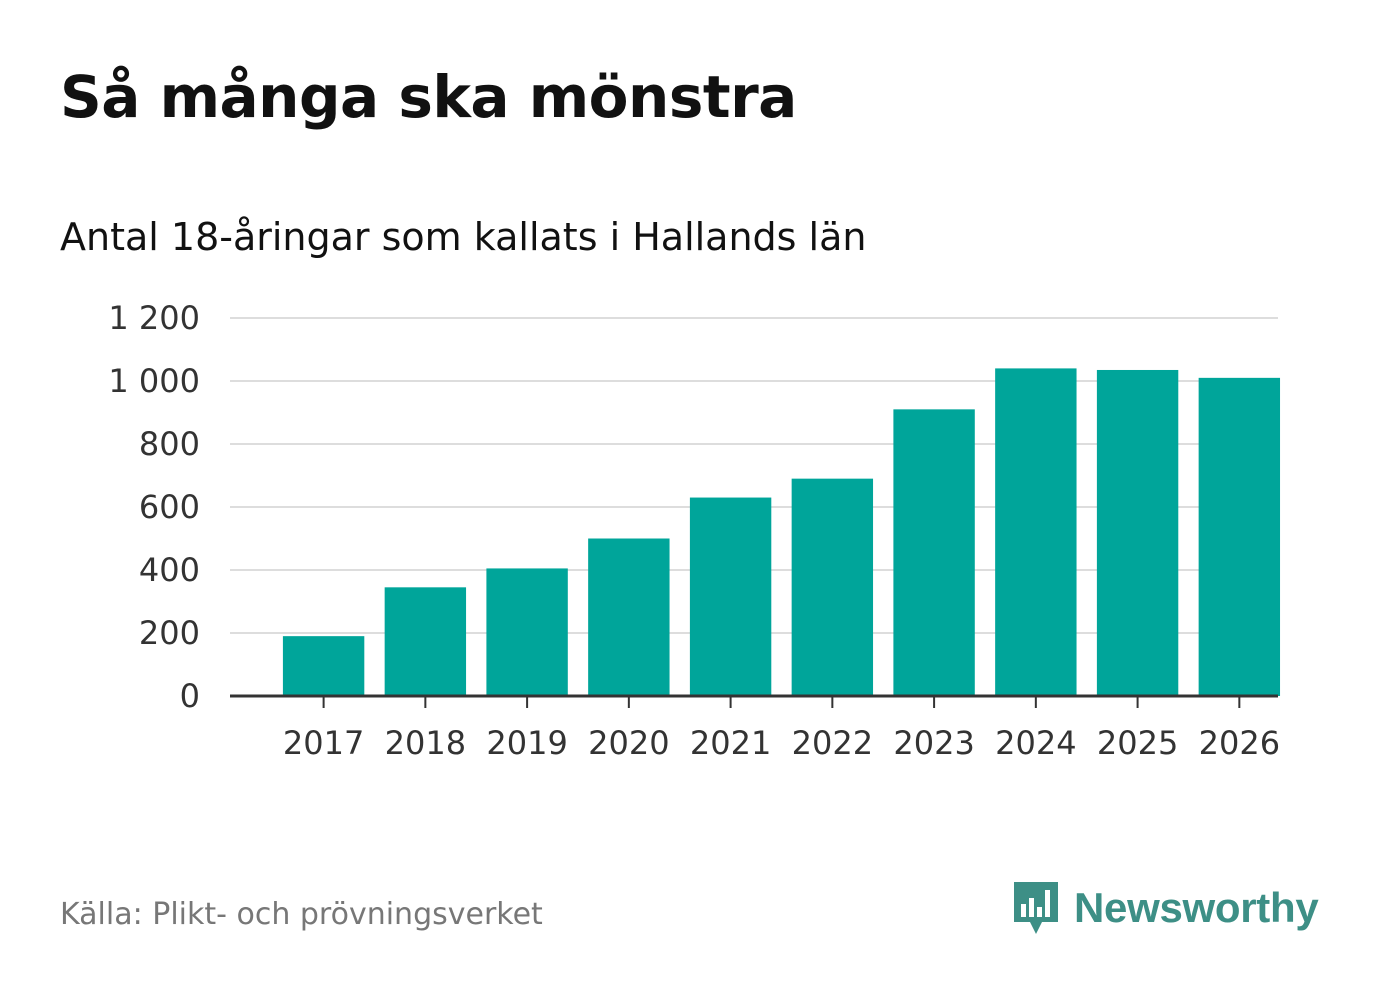  Describe the element at coordinates (730, 596) in the screenshot. I see `bar-2021` at that location.